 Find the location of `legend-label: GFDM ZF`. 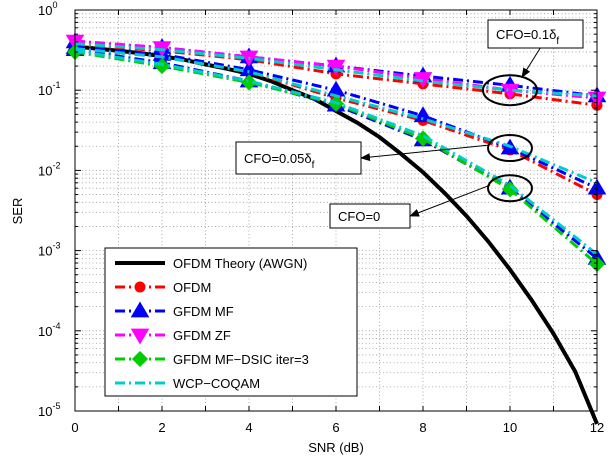

legend-label: GFDM ZF is located at coordinates (202, 335).